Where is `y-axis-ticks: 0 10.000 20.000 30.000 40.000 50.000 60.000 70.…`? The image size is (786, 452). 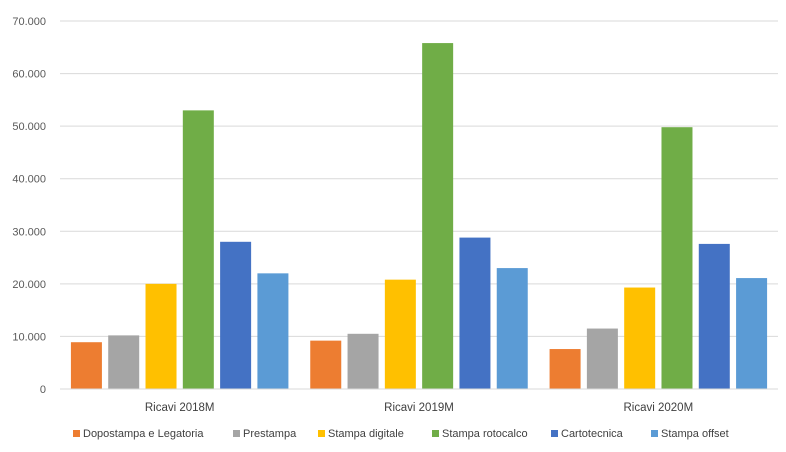 y-axis-ticks: 0 10.000 20.000 30.000 40.000 50.000 60.000 70.… is located at coordinates (29, 206).